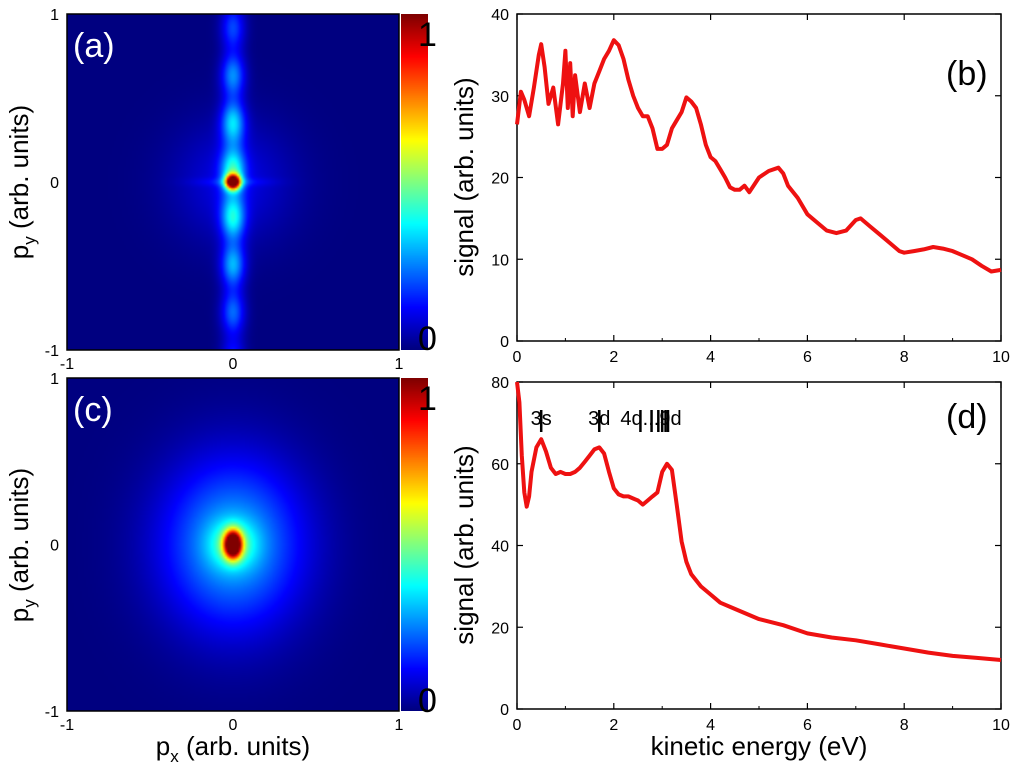 The image size is (1015, 767). I want to click on heatmap-a-image, so click(233, 182).